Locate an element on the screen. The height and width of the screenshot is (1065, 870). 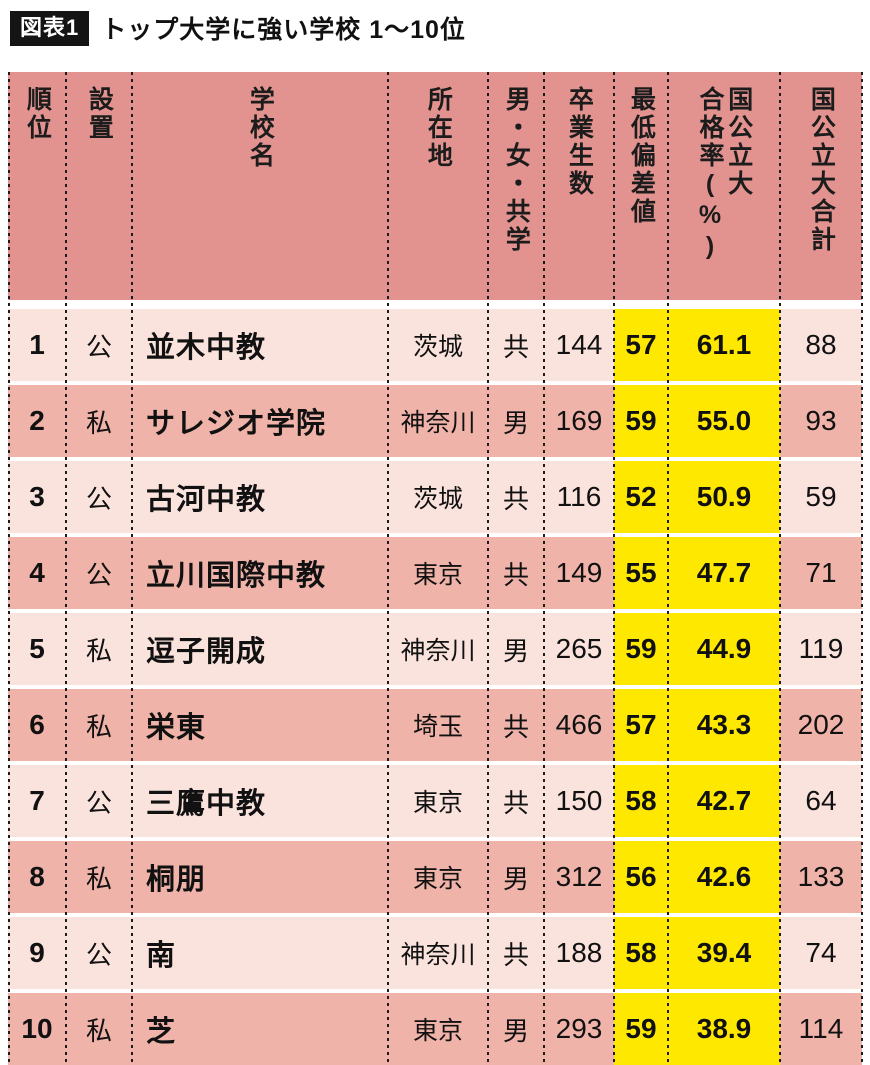
cell-graduates: 116 is located at coordinates (579, 496).